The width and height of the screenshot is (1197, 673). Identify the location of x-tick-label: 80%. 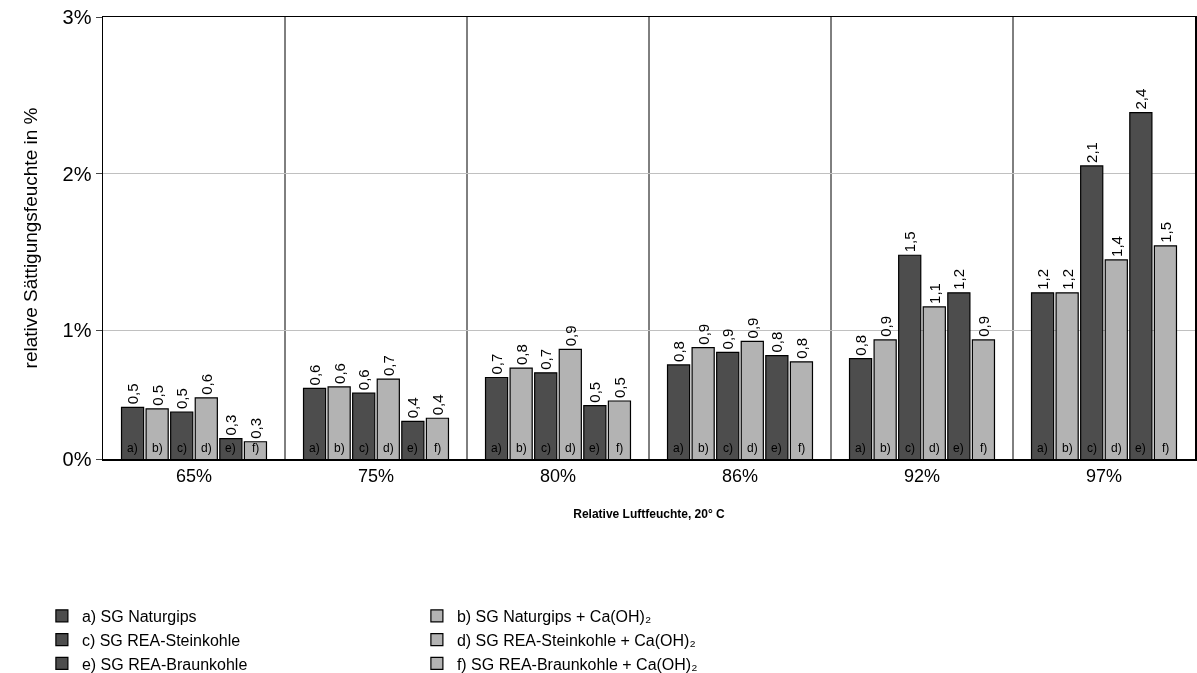
(558, 476).